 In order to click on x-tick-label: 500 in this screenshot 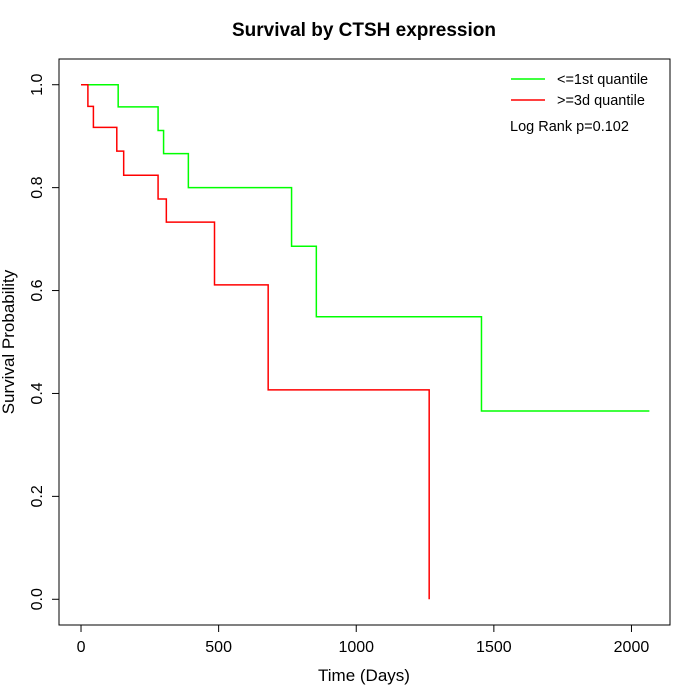, I will do `click(218, 647)`.